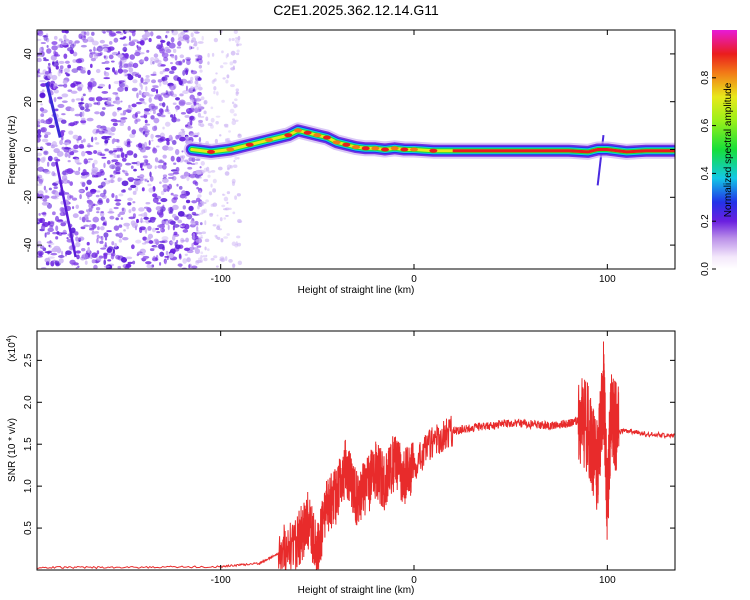  Describe the element at coordinates (28, 102) in the screenshot. I see `spectrogram-ytick-label: 20` at that location.